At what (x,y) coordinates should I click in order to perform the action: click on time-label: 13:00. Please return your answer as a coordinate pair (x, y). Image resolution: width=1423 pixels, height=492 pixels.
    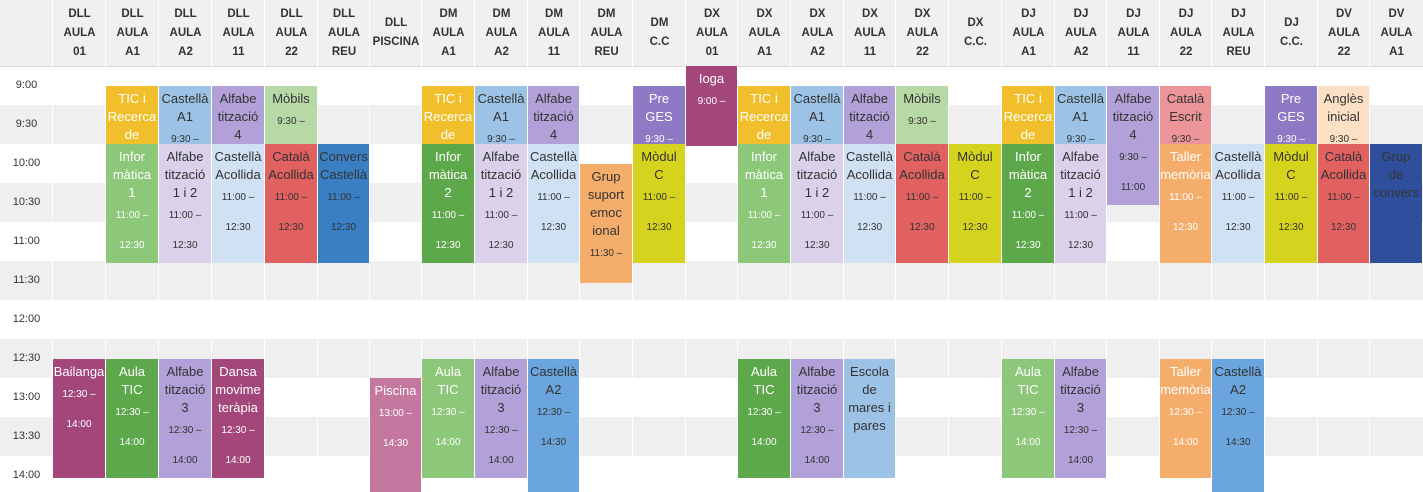
    Looking at the image, I should click on (26, 397).